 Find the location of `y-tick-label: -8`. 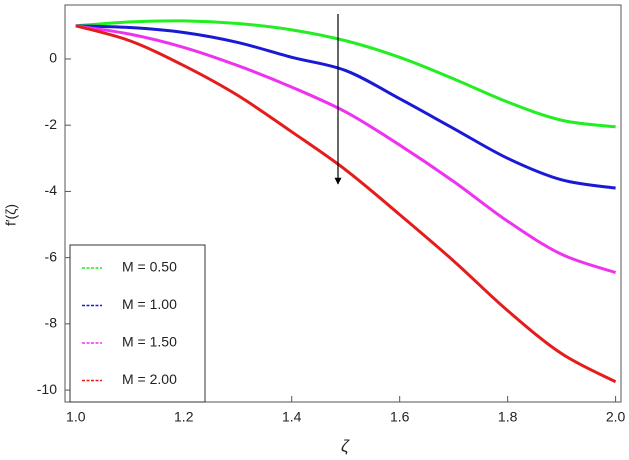

y-tick-label: -8 is located at coordinates (51, 323).